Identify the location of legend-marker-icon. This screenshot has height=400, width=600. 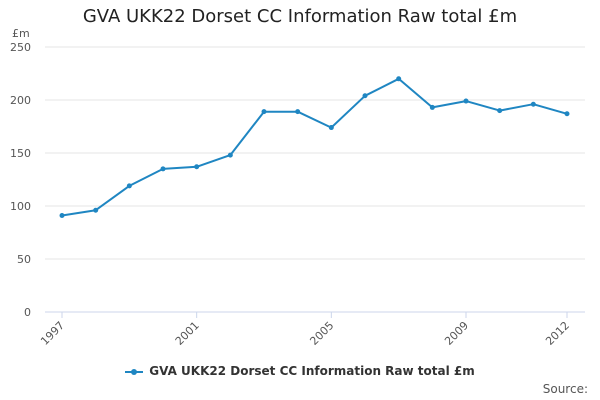
(134, 371).